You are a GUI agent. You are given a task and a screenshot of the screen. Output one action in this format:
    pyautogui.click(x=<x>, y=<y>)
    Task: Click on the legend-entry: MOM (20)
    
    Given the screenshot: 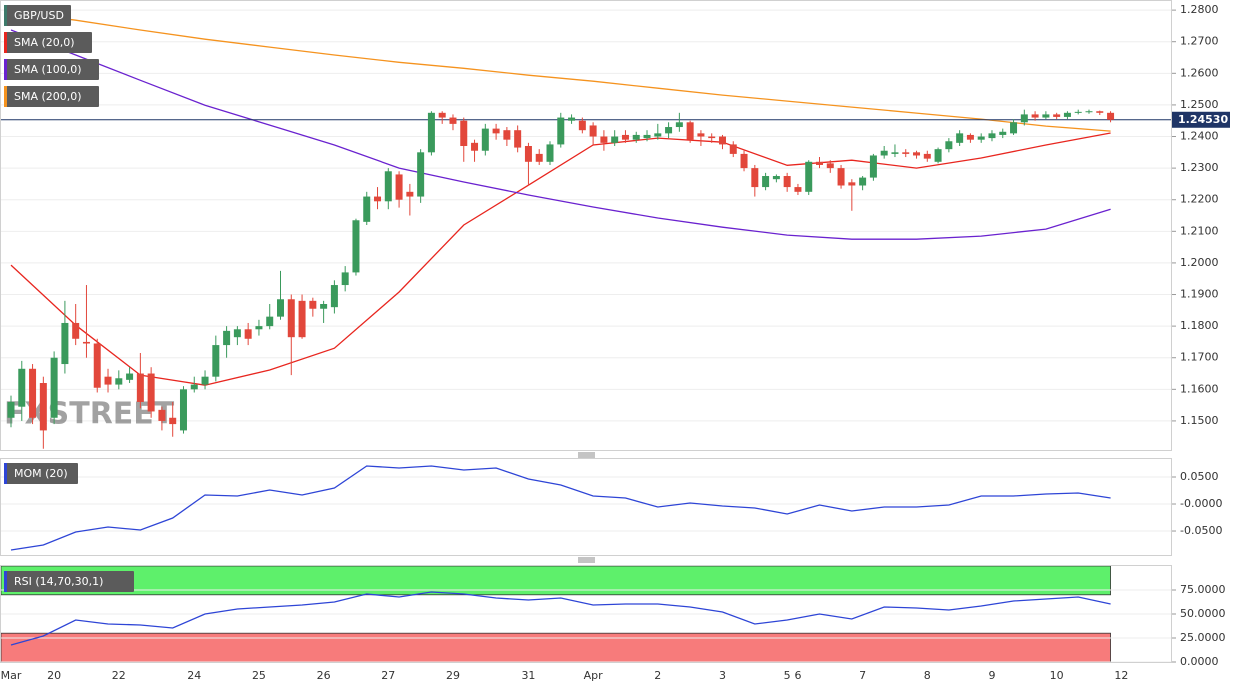 What is the action you would take?
    pyautogui.click(x=41, y=473)
    